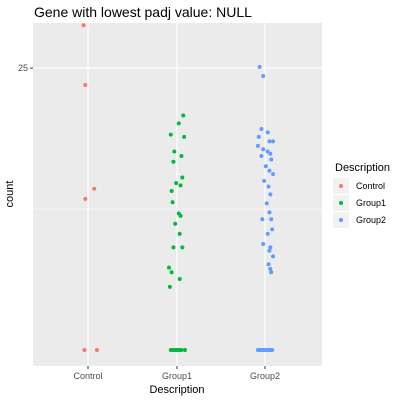  What do you see at coordinates (361, 195) in the screenshot?
I see `legend: Description Control Group1 Group2` at bounding box center [361, 195].